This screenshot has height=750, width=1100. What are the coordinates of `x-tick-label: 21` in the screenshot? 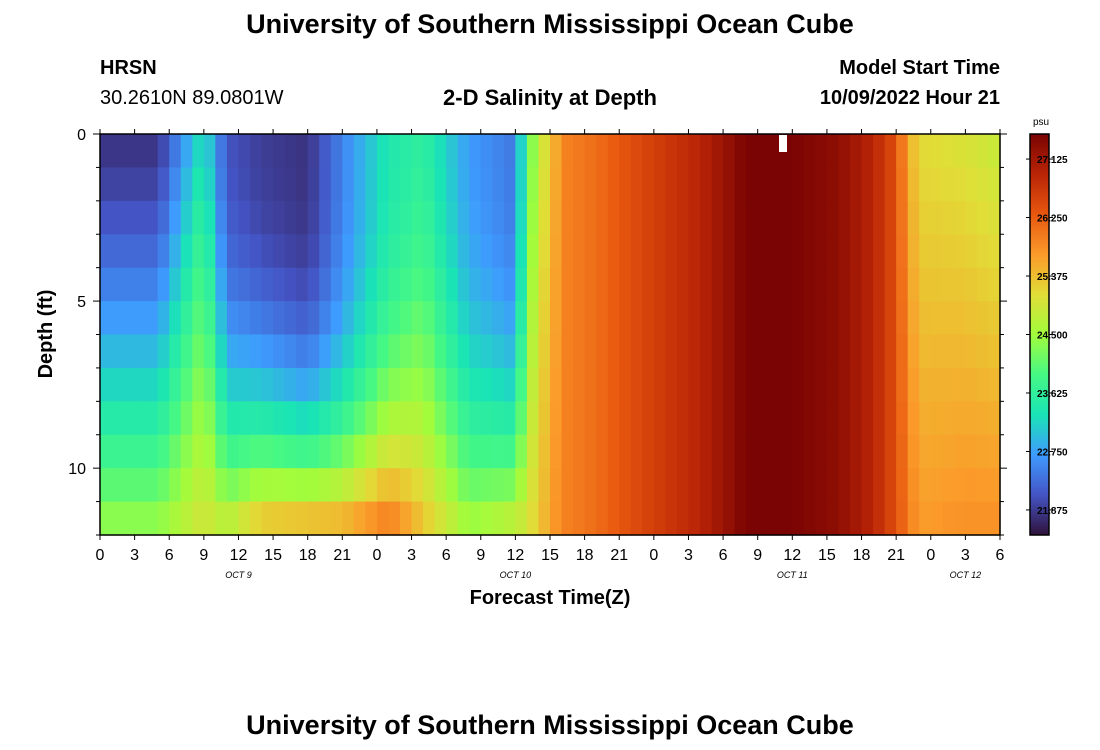 It's located at (896, 555).